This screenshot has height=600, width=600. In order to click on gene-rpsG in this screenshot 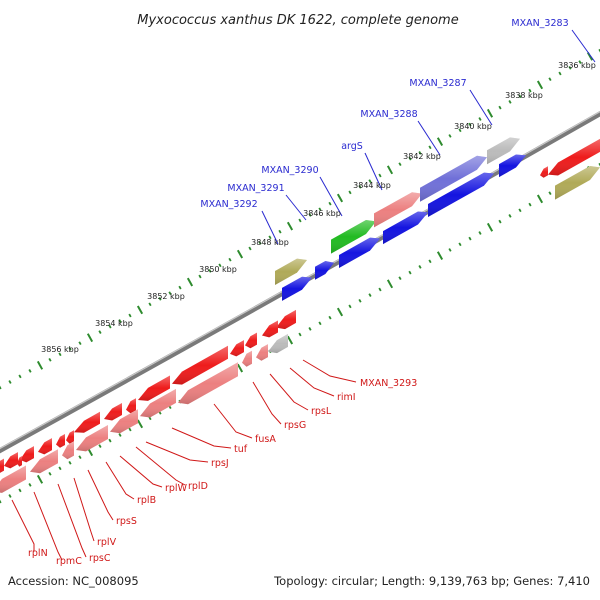, I will do `click(237, 348)`.